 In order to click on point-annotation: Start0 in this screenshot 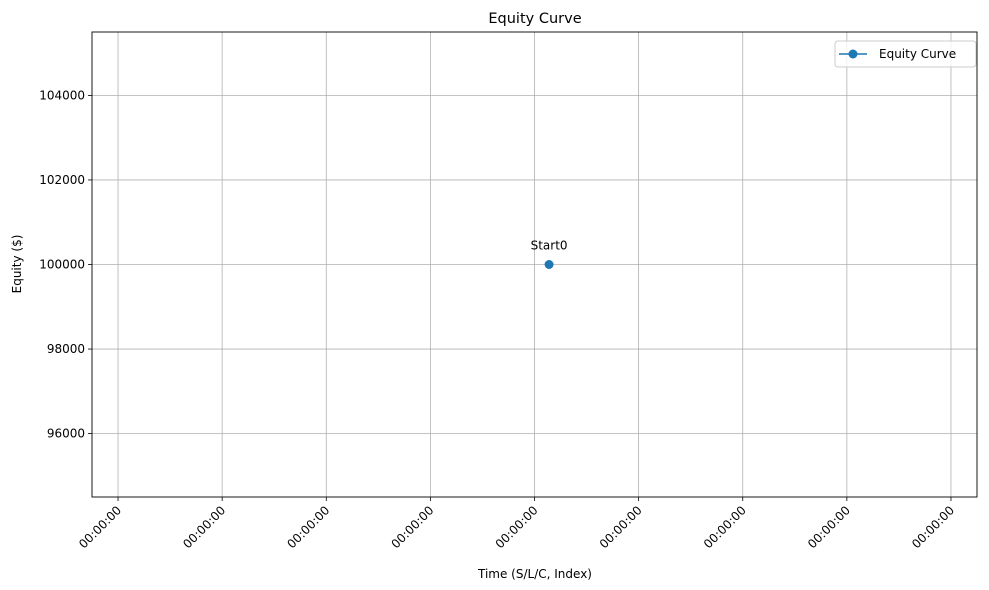, I will do `click(549, 246)`.